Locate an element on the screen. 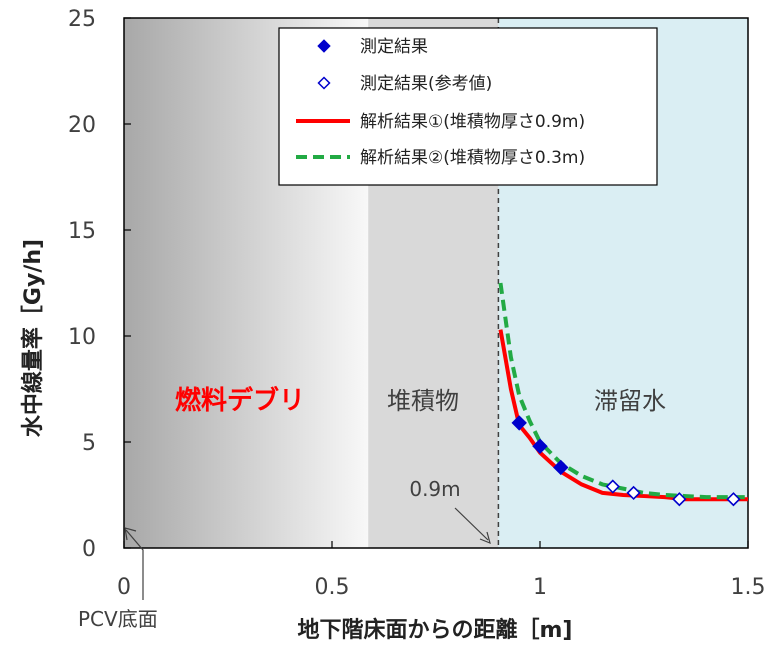 Image resolution: width=772 pixels, height=645 pixels. sediment-label: 堆積物 is located at coordinates (423, 401).